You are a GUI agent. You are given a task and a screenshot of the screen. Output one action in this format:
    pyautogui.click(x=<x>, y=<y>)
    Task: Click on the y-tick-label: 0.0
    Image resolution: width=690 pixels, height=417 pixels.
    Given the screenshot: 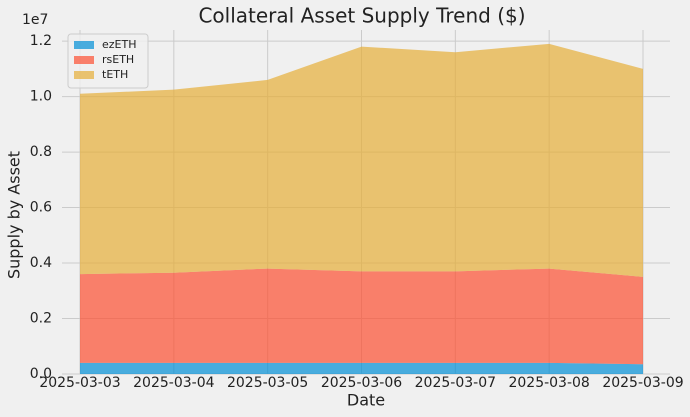 What is the action you would take?
    pyautogui.click(x=41, y=374)
    